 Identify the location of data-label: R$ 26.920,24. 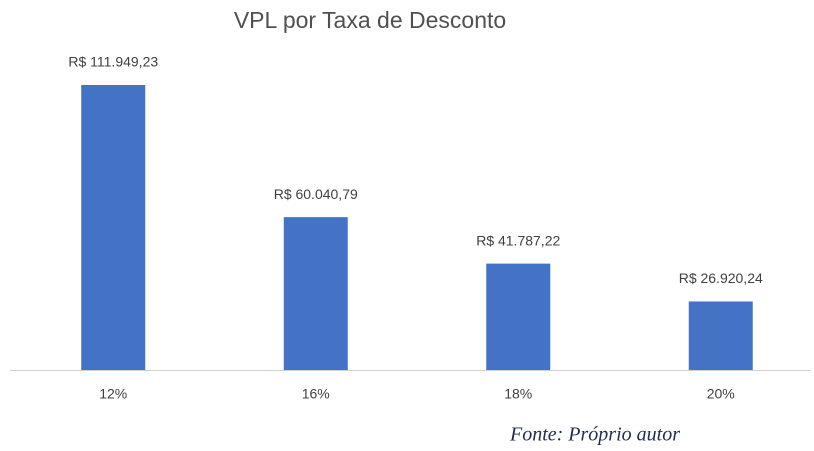
(721, 278).